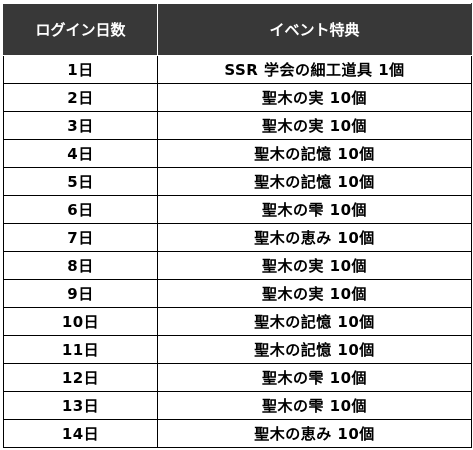 This screenshot has height=450, width=473. I want to click on table-row: 10日 聖木の記憶 10個, so click(237, 321).